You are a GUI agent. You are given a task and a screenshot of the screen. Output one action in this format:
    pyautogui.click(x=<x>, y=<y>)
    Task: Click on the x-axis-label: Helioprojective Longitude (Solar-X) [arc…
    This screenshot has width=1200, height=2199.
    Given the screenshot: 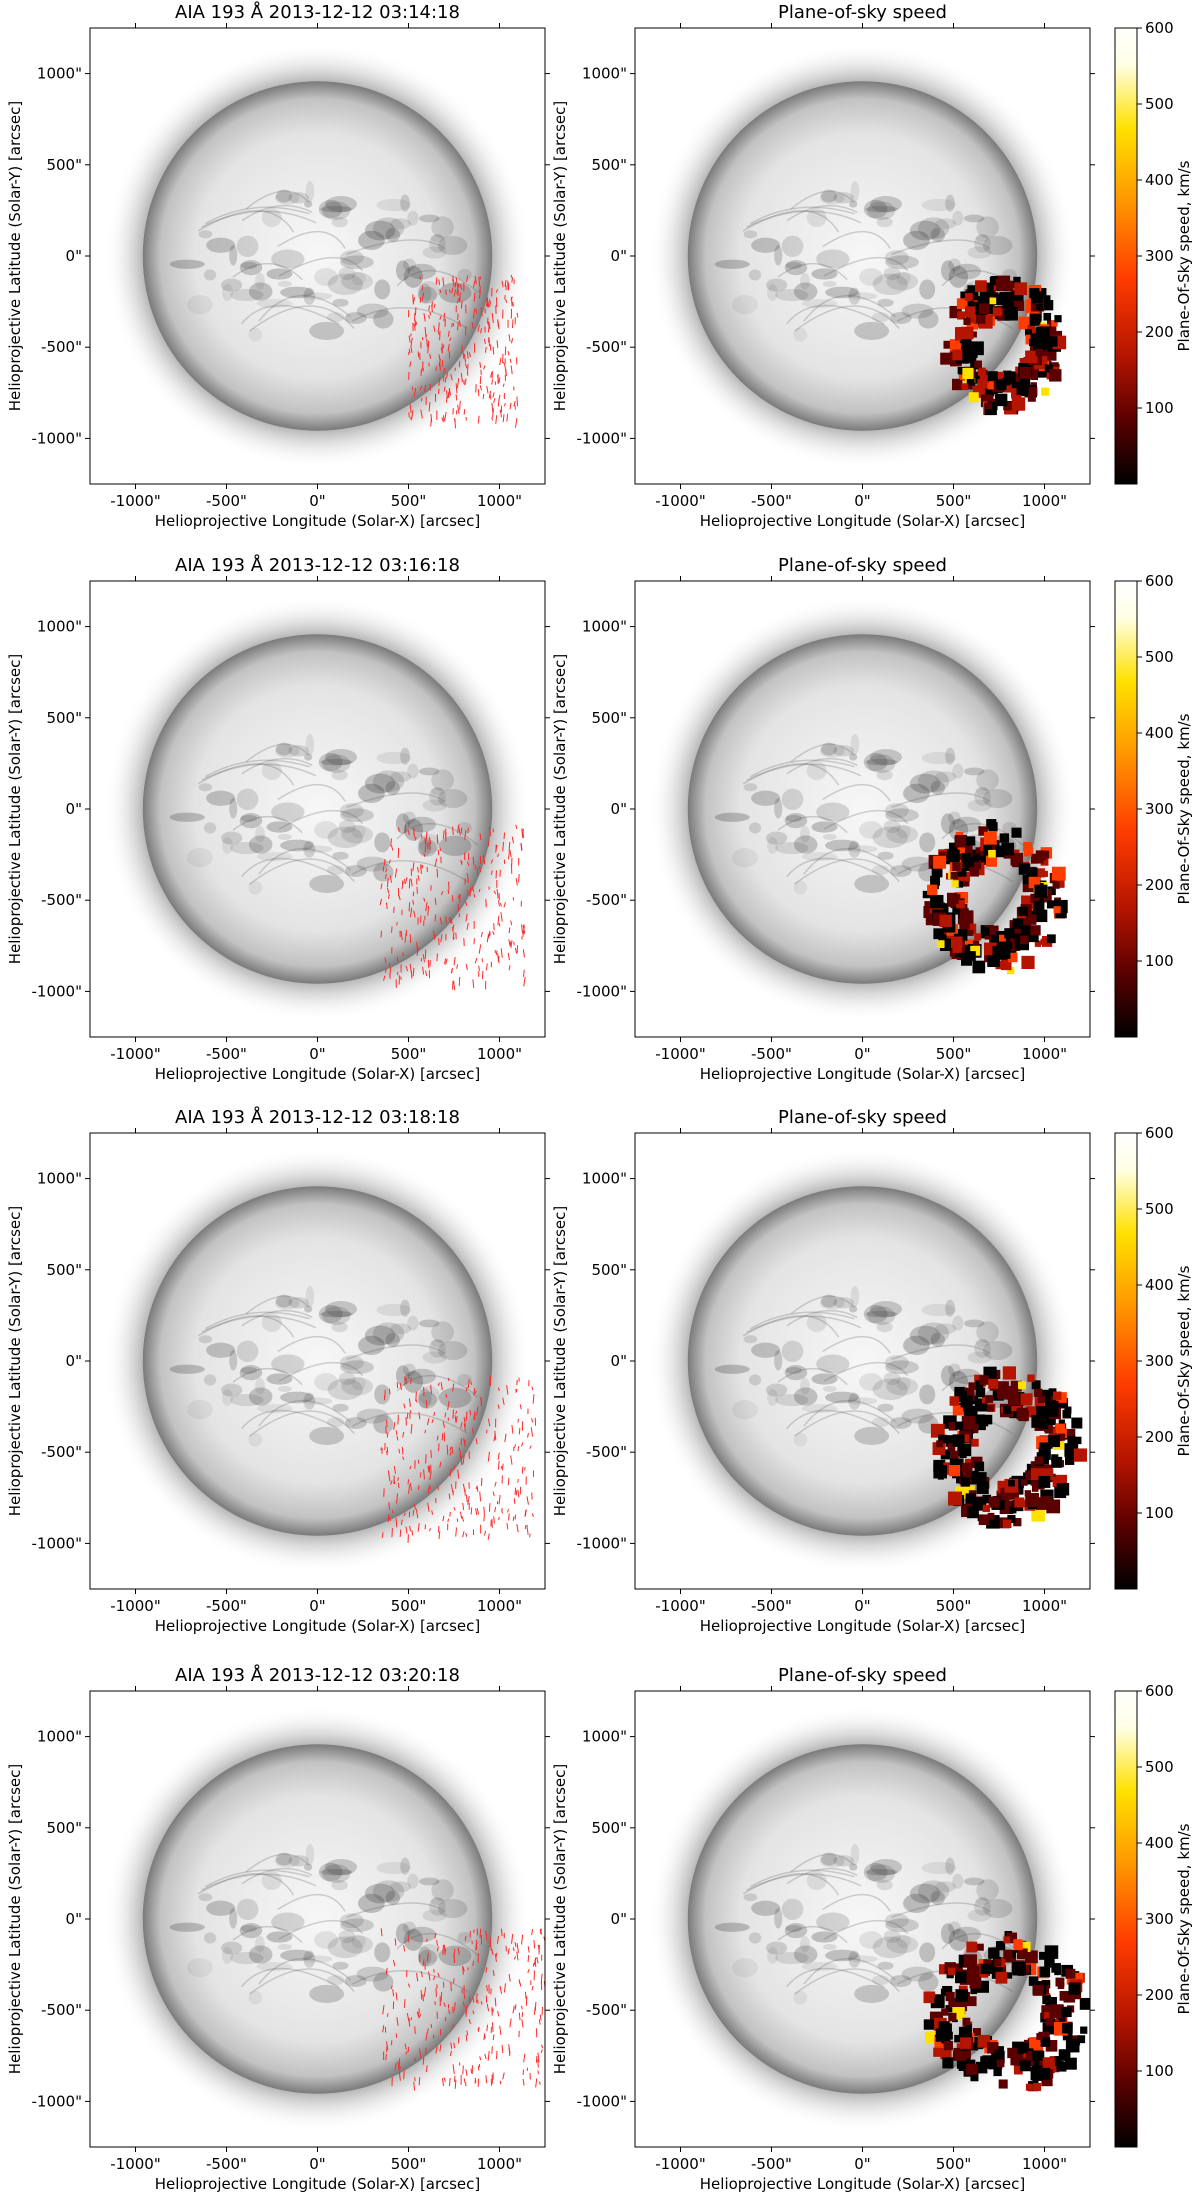 What is the action you would take?
    pyautogui.click(x=862, y=2184)
    